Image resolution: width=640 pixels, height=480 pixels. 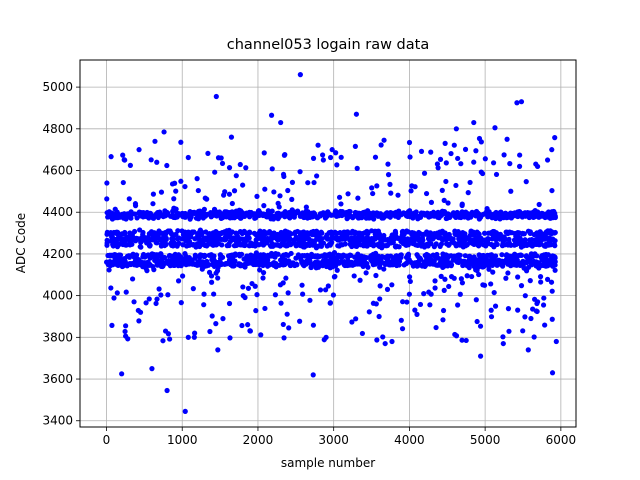 I want to click on x-axis-label: sample number, so click(x=328, y=463).